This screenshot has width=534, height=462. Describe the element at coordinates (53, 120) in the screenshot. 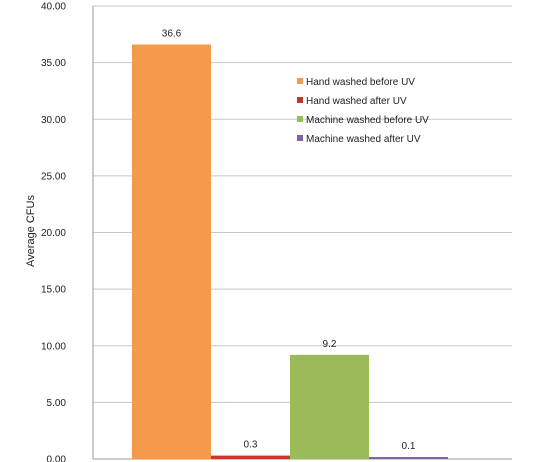

I see `y-tick-label: 30.00` at that location.